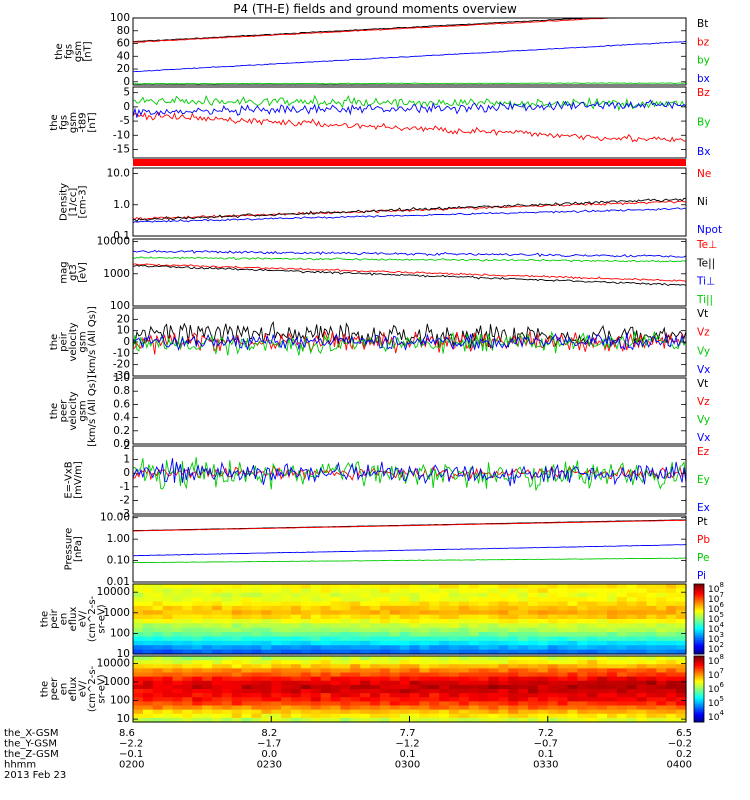  I want to click on y-axis-label: [mV/m], so click(78, 480).